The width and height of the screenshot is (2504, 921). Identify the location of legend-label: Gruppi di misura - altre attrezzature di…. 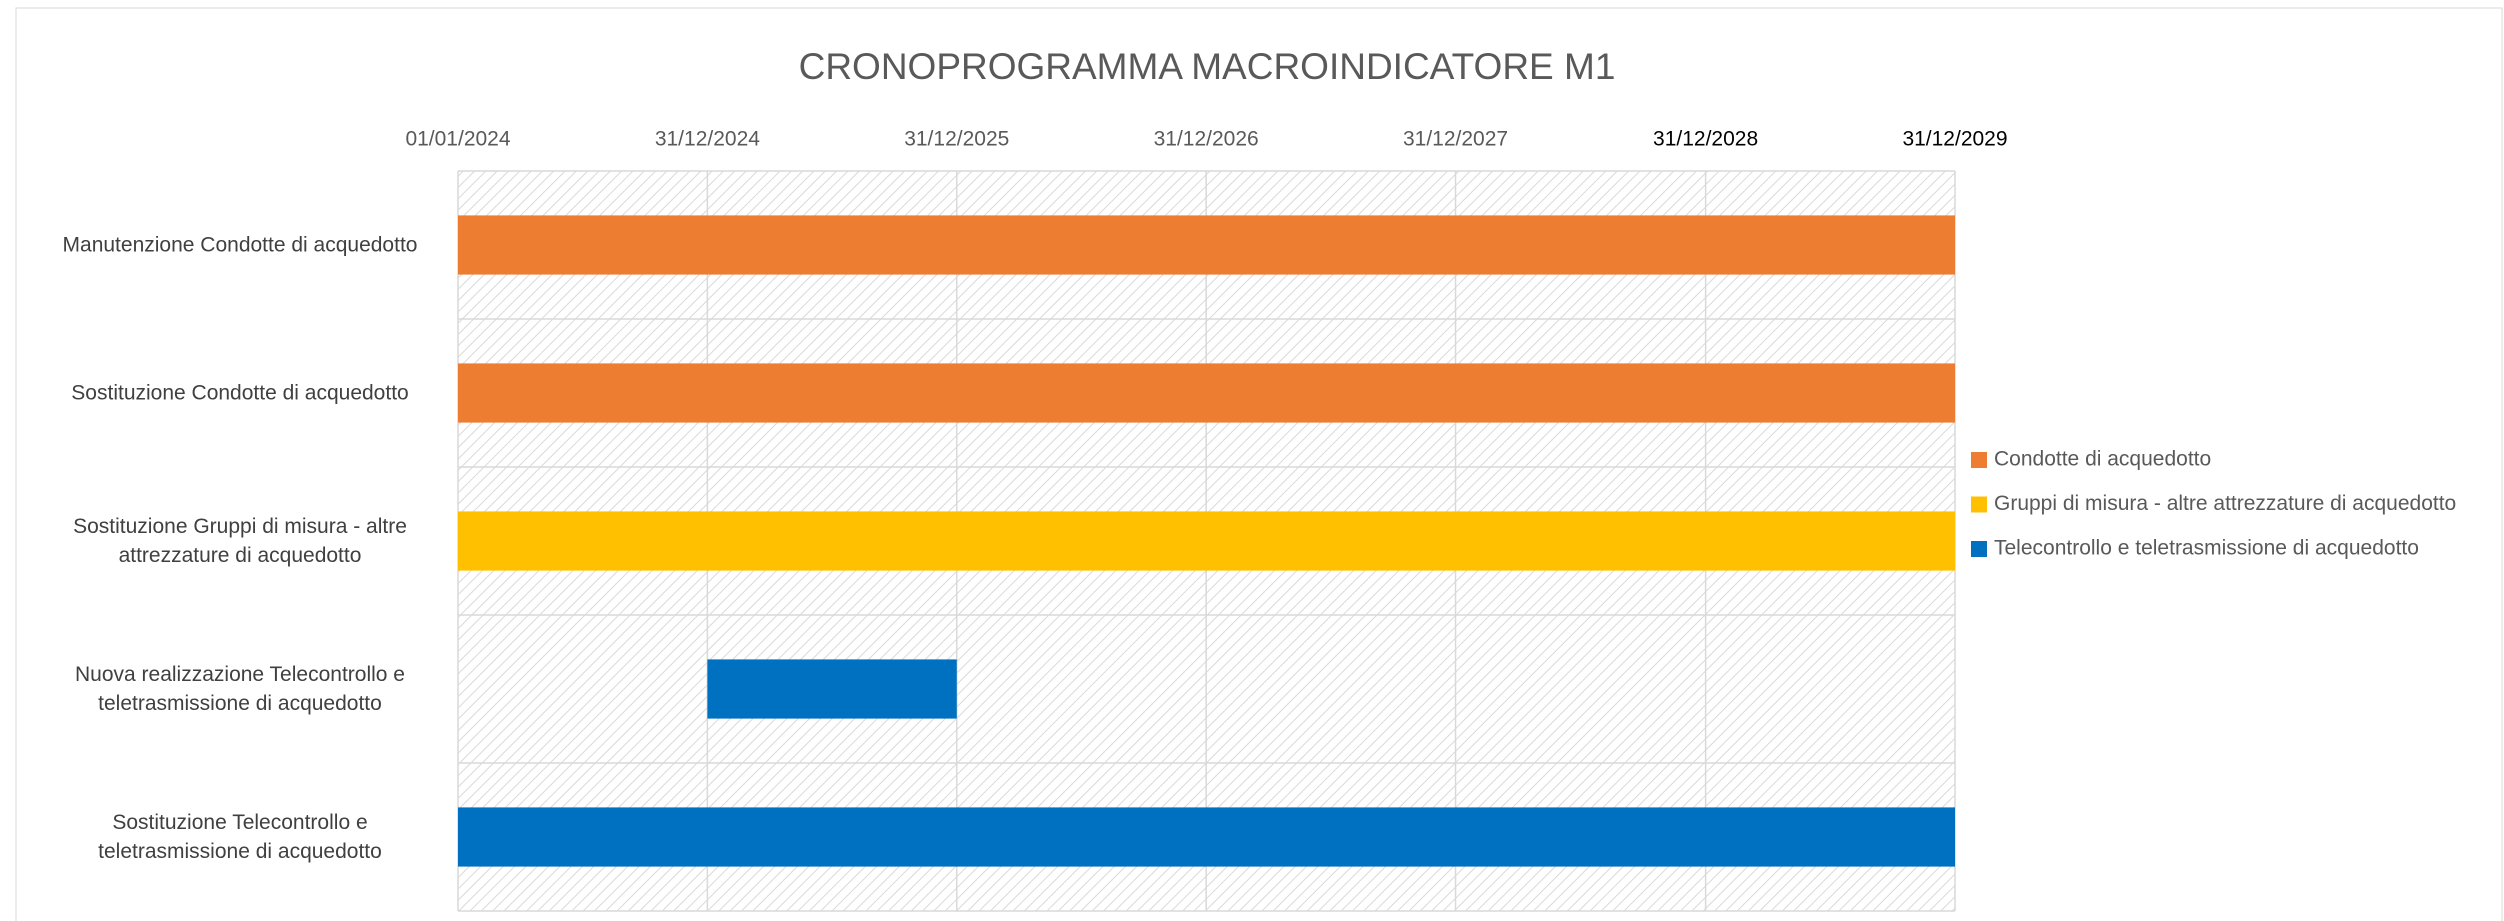
(2225, 503).